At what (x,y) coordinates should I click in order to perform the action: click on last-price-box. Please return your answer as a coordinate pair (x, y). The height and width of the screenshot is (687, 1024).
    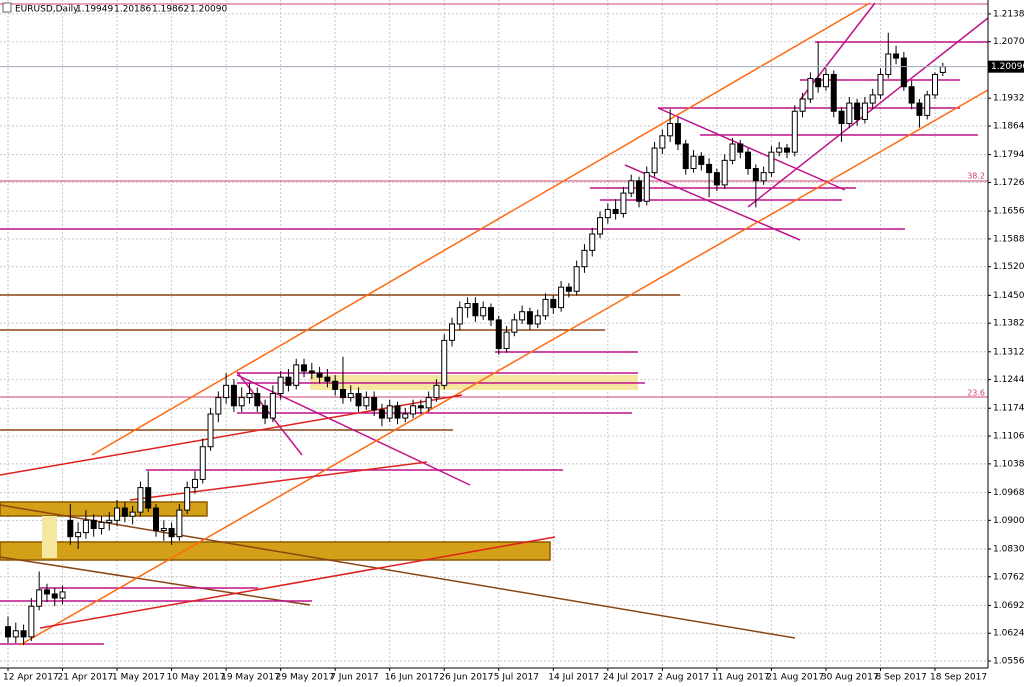
    Looking at the image, I should click on (1006, 66).